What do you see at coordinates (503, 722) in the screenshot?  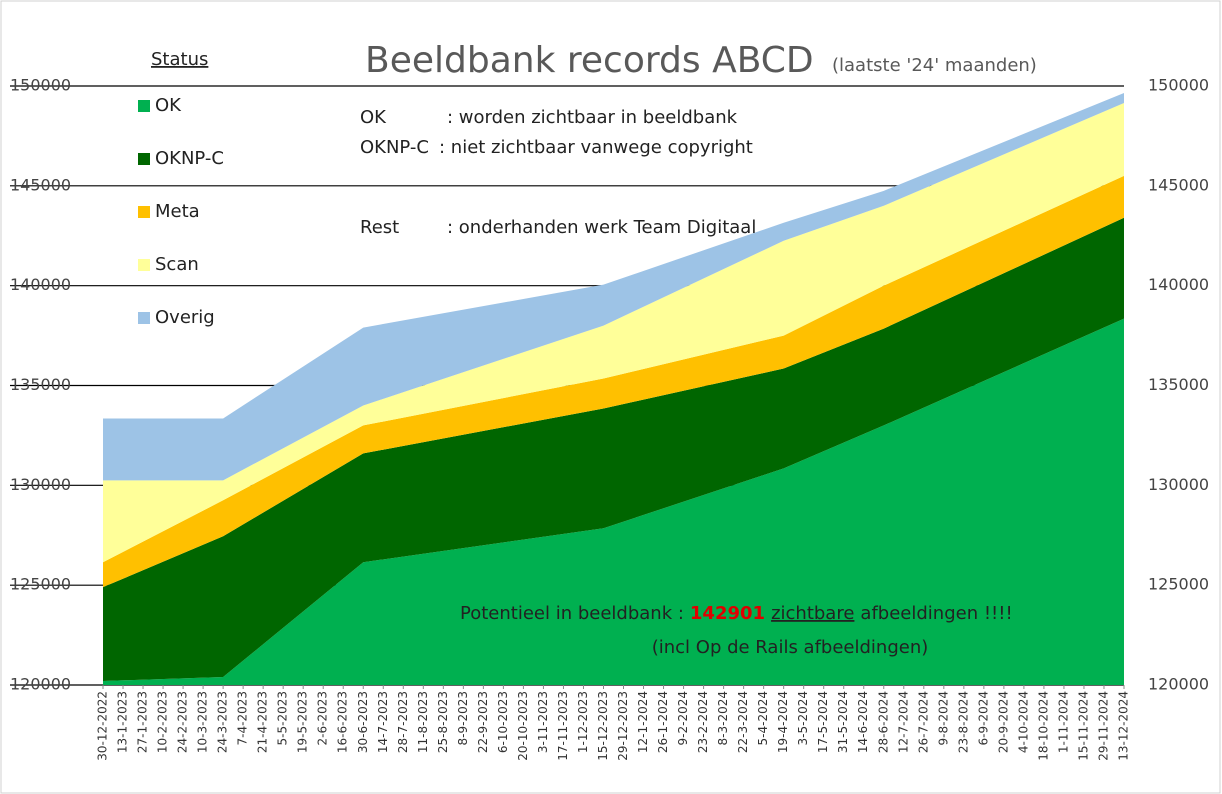 I see `x-tick-label: 6-10-2023` at bounding box center [503, 722].